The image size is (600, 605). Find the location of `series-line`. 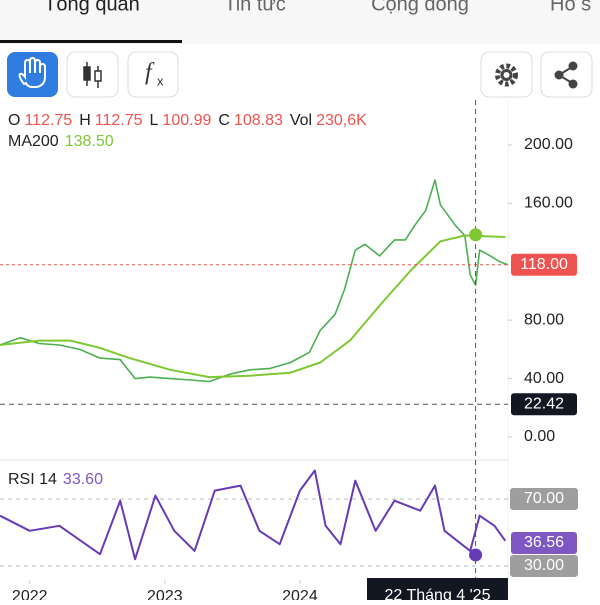

series-line is located at coordinates (253, 515).